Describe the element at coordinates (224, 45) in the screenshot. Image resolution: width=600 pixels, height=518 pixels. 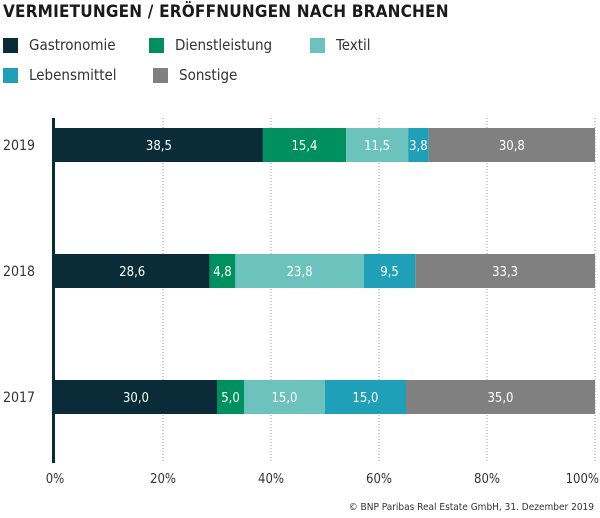
I see `legend-label: Dienstleistung` at that location.